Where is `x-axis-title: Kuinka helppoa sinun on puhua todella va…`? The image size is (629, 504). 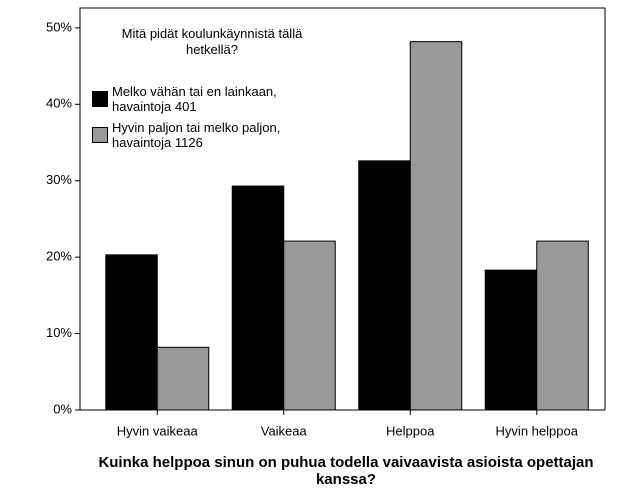 x-axis-title: Kuinka helppoa sinun on puhua todella va… is located at coordinates (346, 471).